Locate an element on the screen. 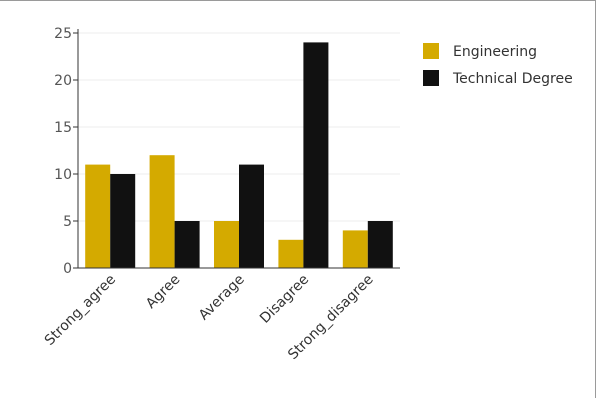 This screenshot has height=398, width=596. y-tick-label: 25 is located at coordinates (63, 34).